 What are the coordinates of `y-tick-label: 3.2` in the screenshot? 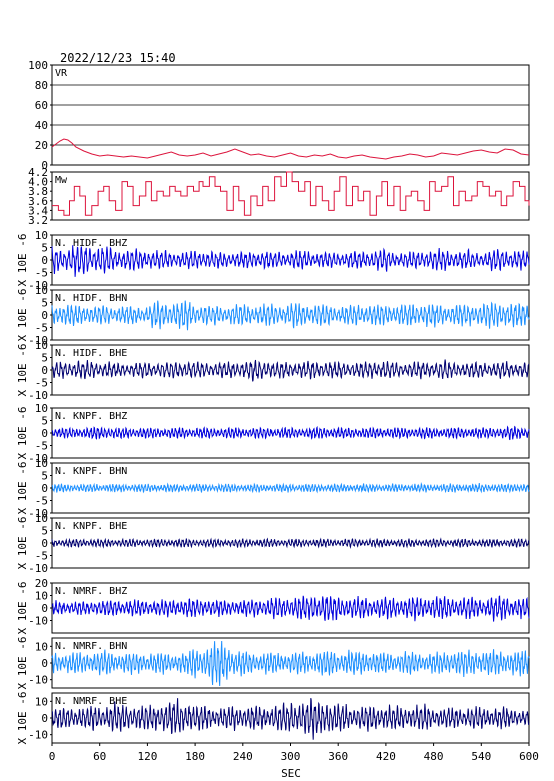 It's located at (38, 220).